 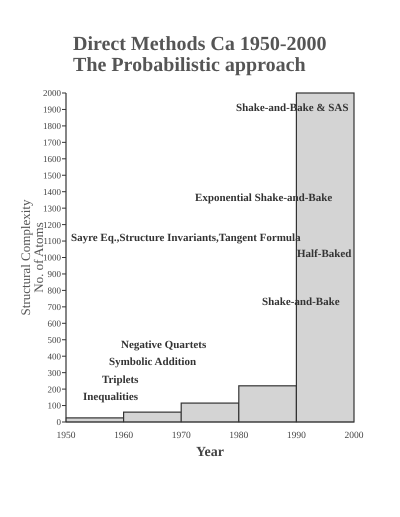 What do you see at coordinates (52, 191) in the screenshot?
I see `y-tick-label: 1400` at bounding box center [52, 191].